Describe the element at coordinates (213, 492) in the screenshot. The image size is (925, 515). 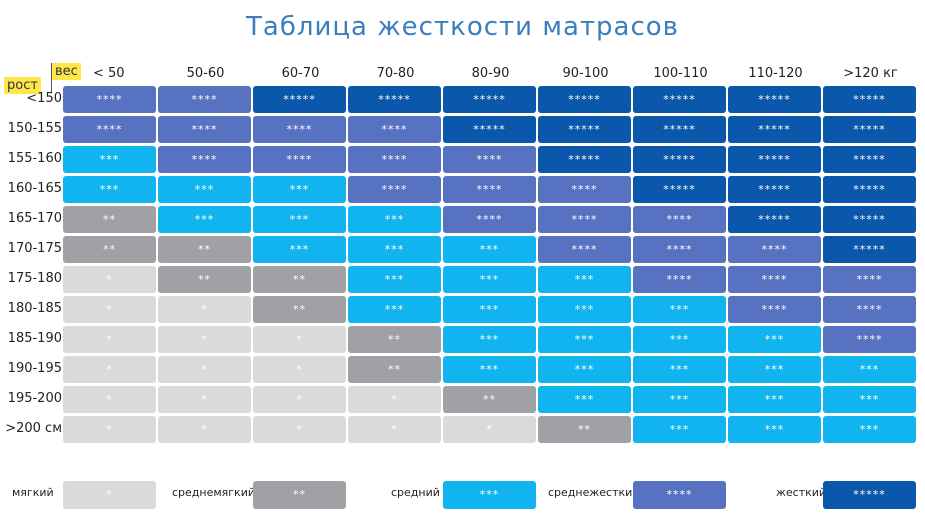
I see `legend-label: среднемягкий` at that location.